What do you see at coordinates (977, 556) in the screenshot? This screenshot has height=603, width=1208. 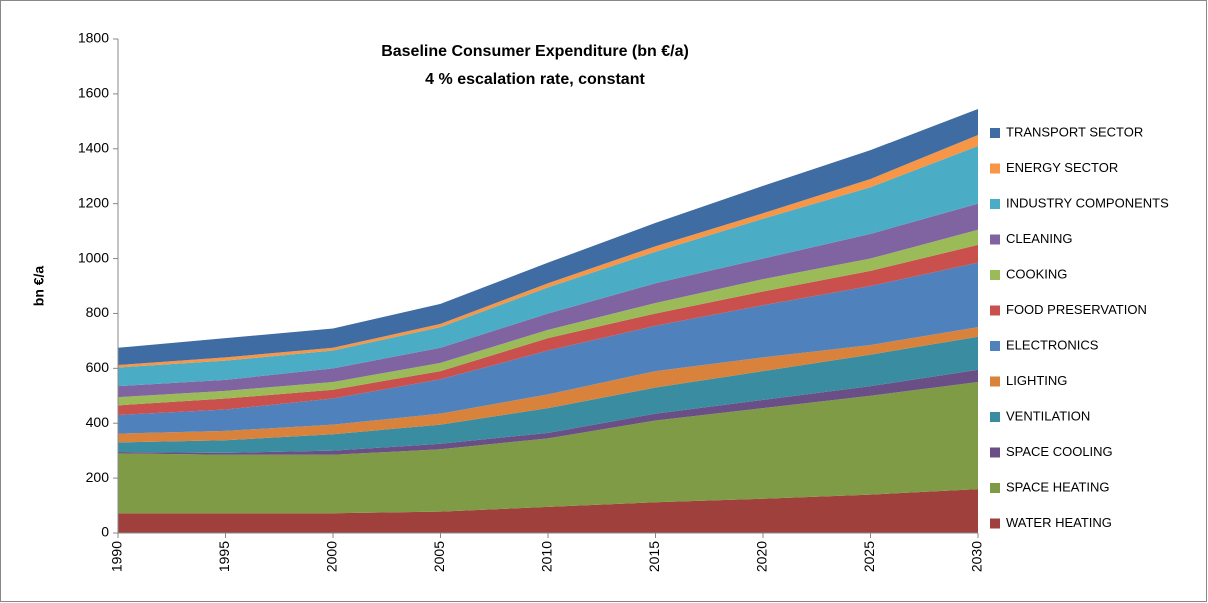 I see `x-tick-label: 2030` at bounding box center [977, 556].